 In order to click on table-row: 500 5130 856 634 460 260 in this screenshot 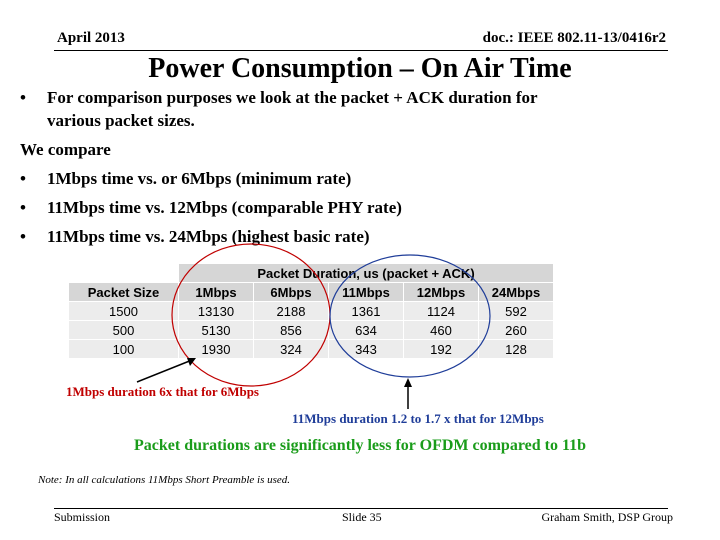, I will do `click(311, 330)`.